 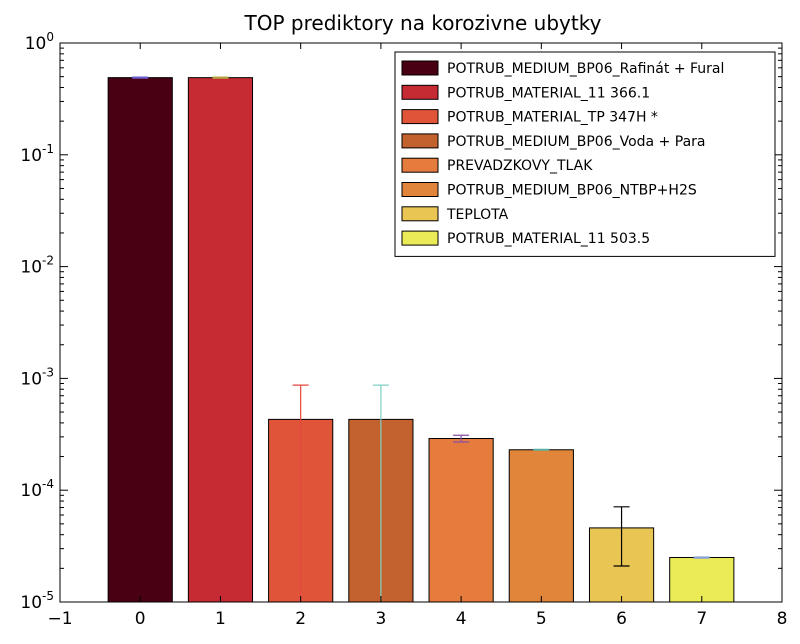 I want to click on x-tick-label-6: 5, so click(x=541, y=619).